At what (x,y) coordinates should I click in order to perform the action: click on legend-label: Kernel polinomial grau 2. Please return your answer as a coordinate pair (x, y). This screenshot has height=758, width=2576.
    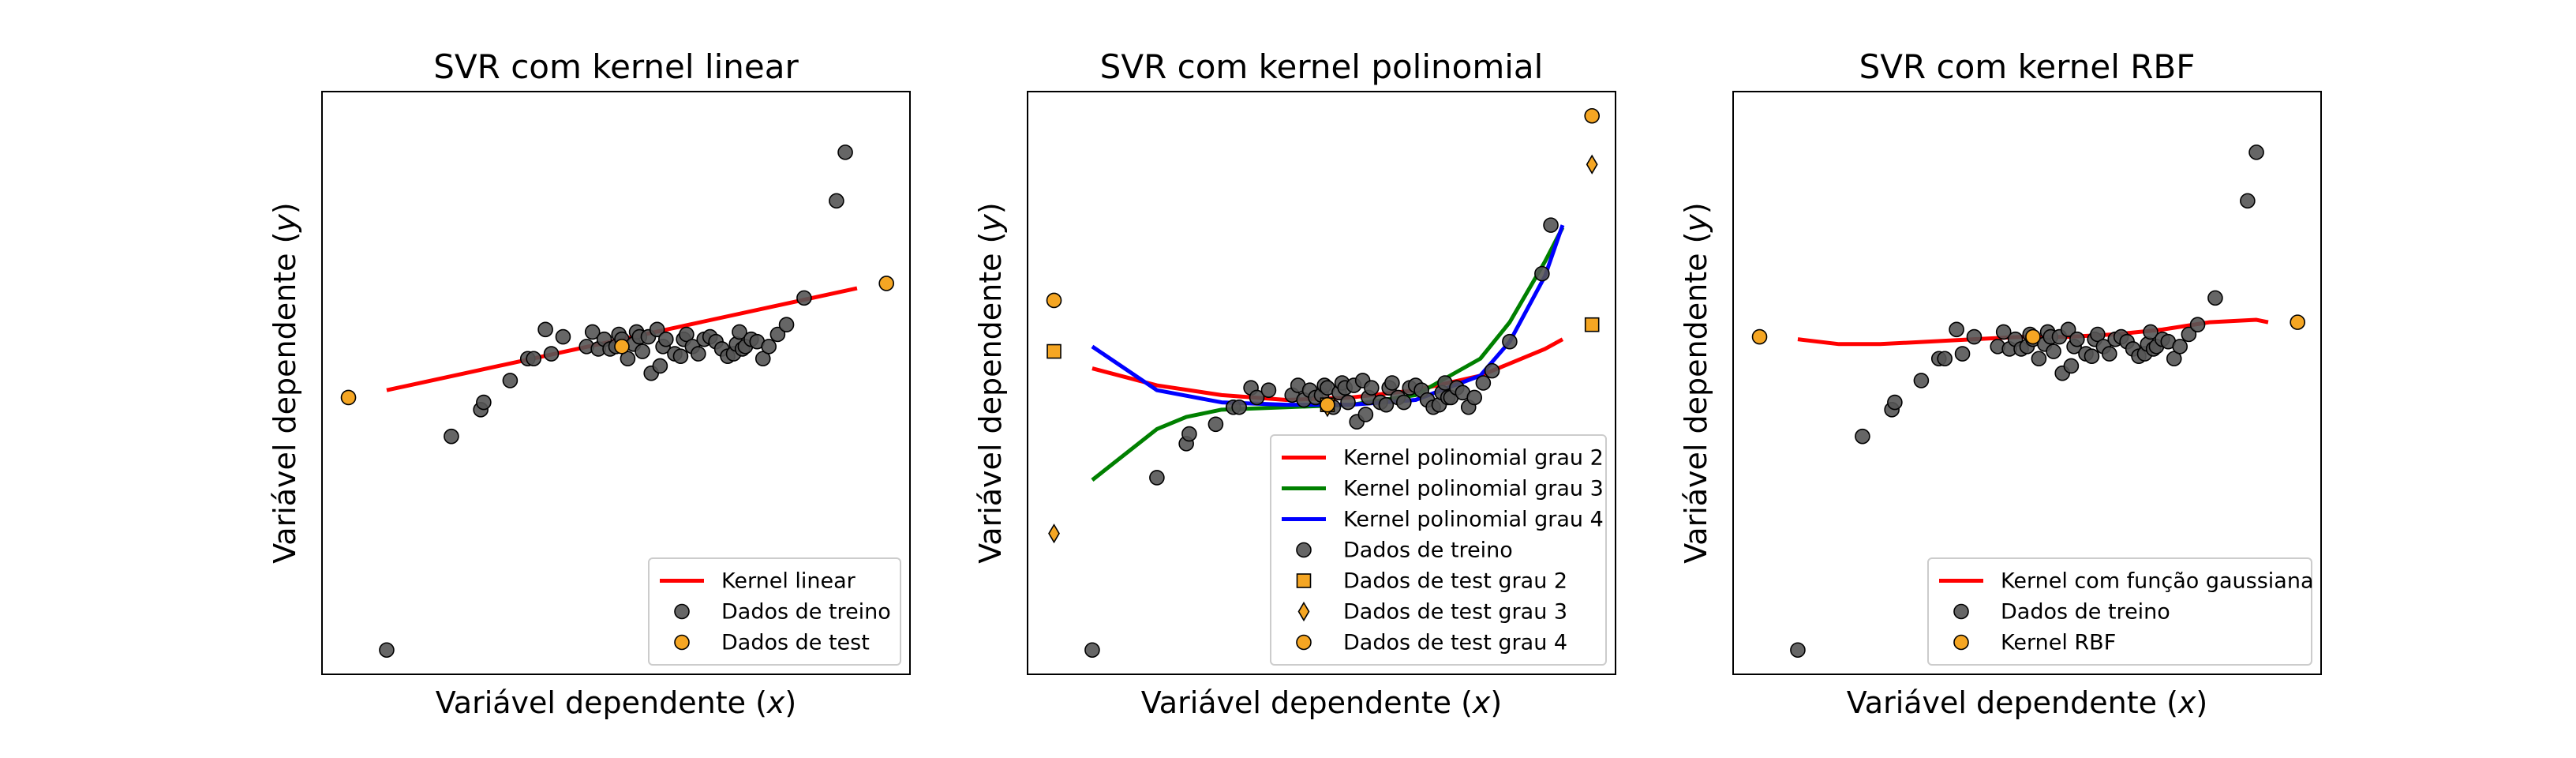
    Looking at the image, I should click on (1473, 458).